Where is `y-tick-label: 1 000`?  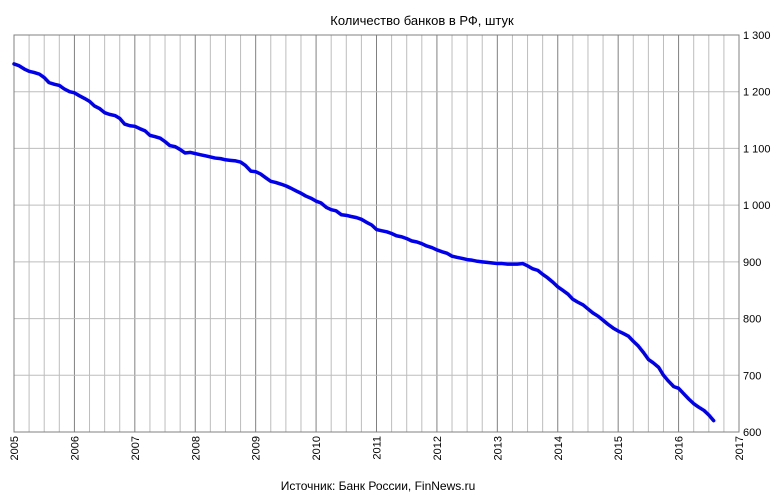 y-tick-label: 1 000 is located at coordinates (757, 206).